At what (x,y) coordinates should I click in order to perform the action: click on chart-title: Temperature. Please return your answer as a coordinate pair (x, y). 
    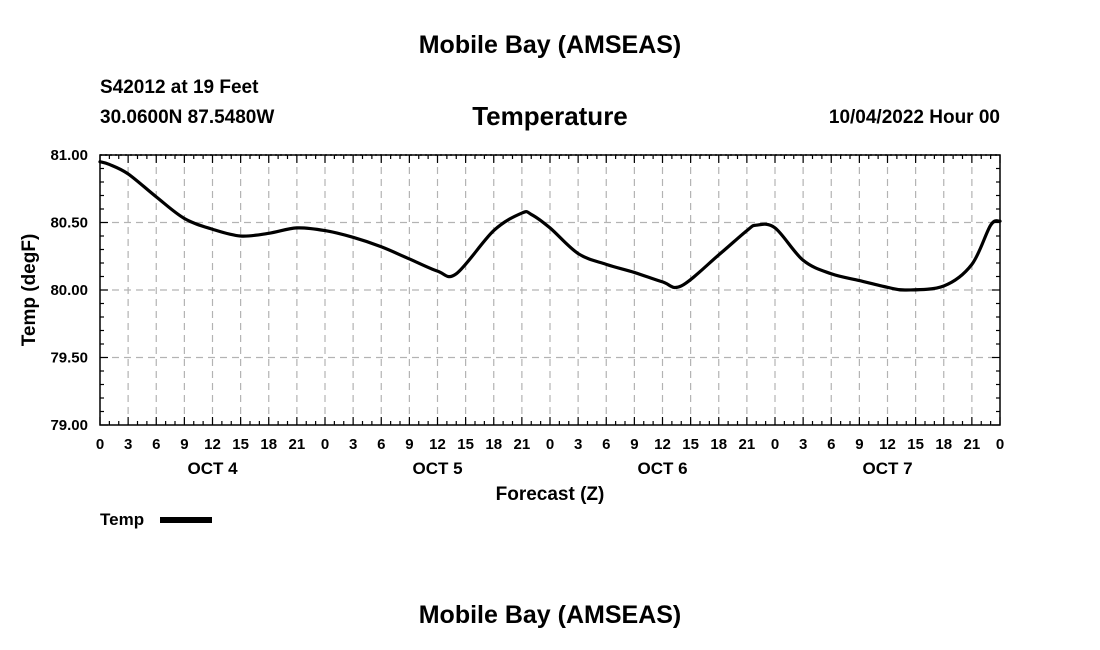
    Looking at the image, I should click on (550, 116).